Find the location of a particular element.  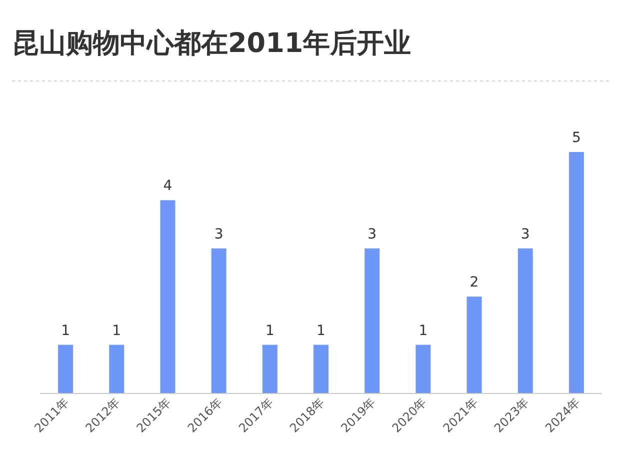

data-label: 4 is located at coordinates (167, 186).